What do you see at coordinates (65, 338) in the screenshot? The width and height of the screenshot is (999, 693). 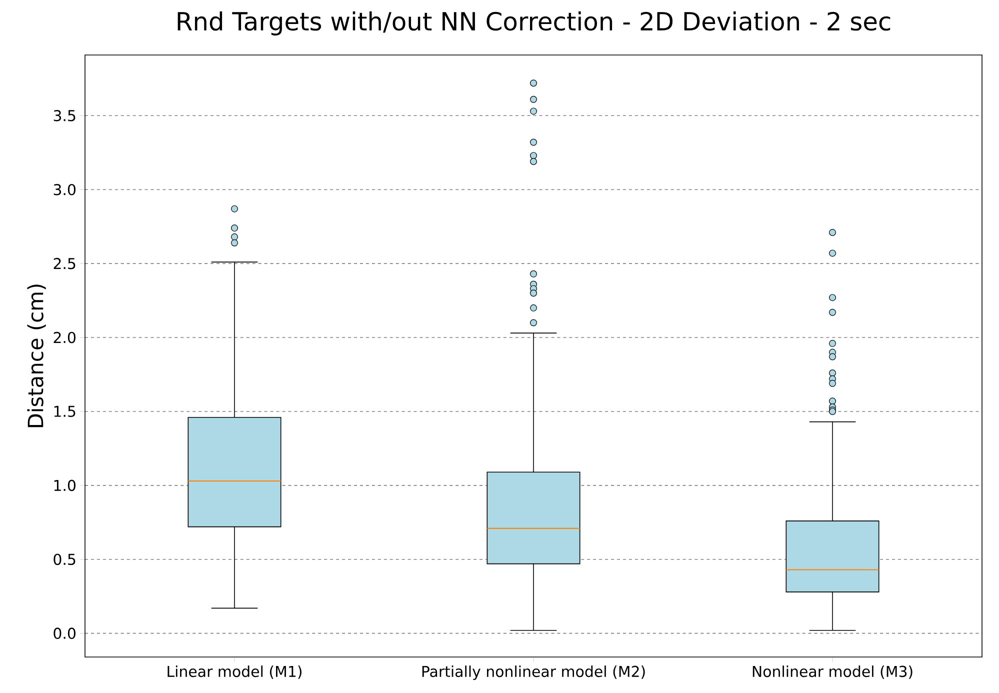 I see `y-tick-label: 2.0` at bounding box center [65, 338].